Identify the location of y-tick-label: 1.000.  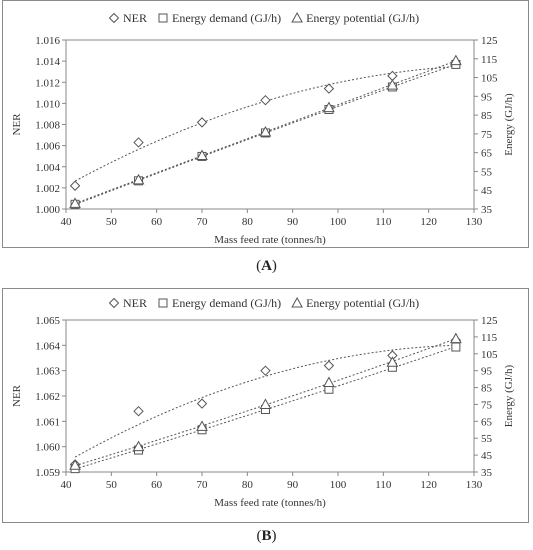
(47, 210).